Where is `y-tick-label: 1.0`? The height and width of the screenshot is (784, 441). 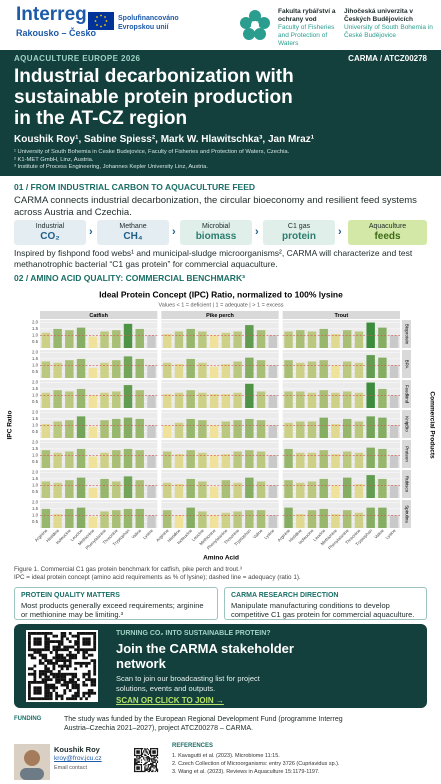
y-tick-label: 1.0 is located at coordinates (35, 364).